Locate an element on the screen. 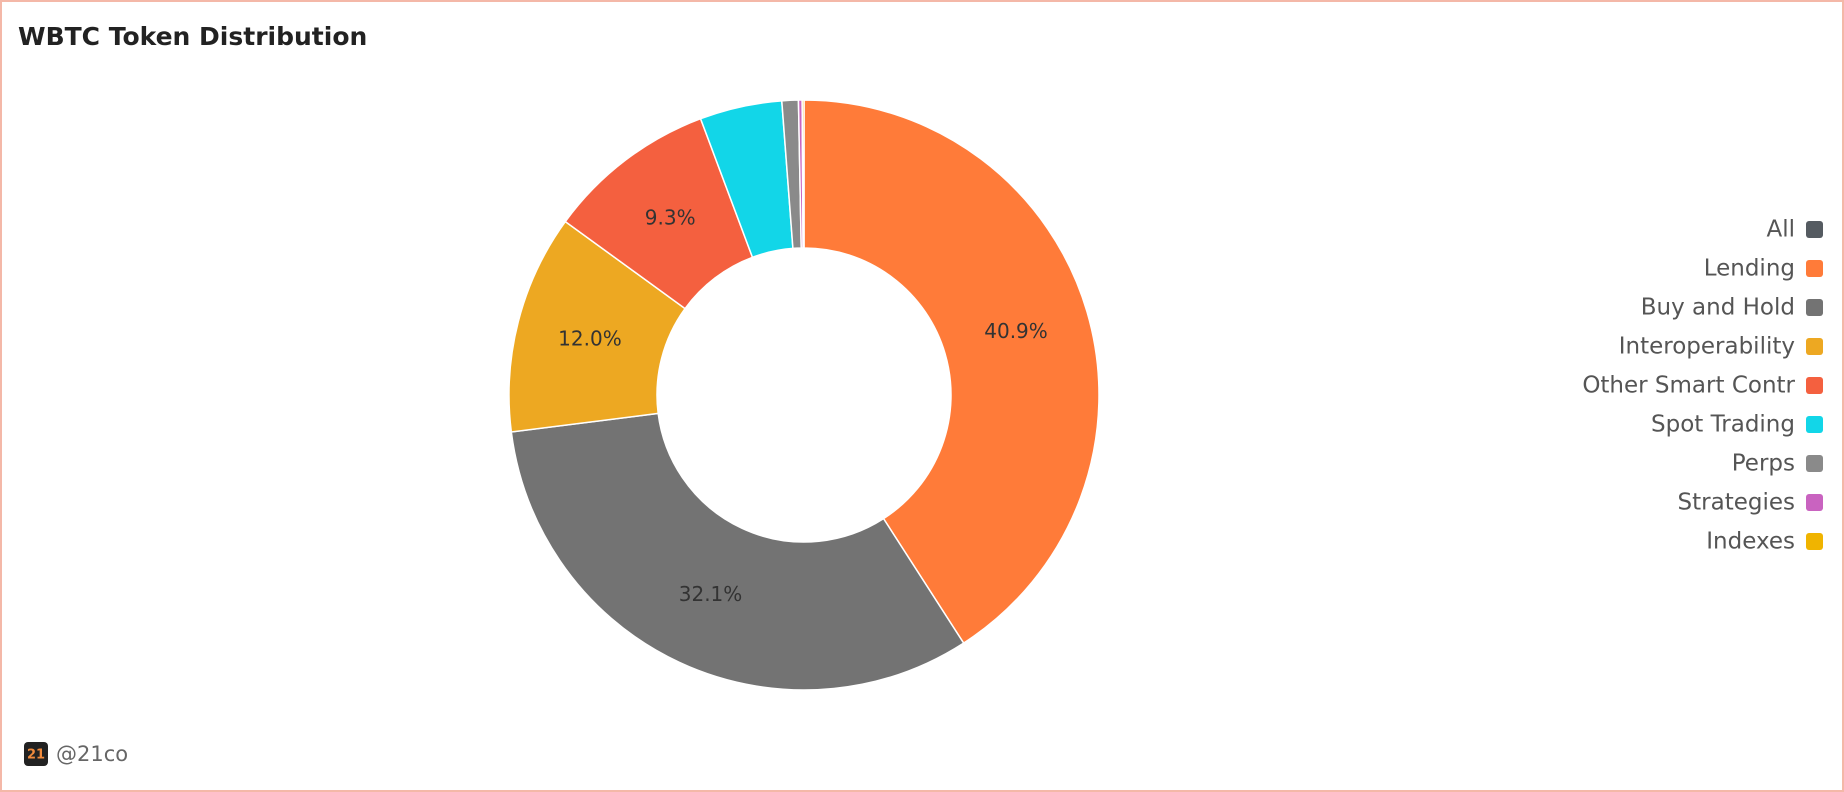 The image size is (1844, 792). slice-label: 32.1% is located at coordinates (711, 594).